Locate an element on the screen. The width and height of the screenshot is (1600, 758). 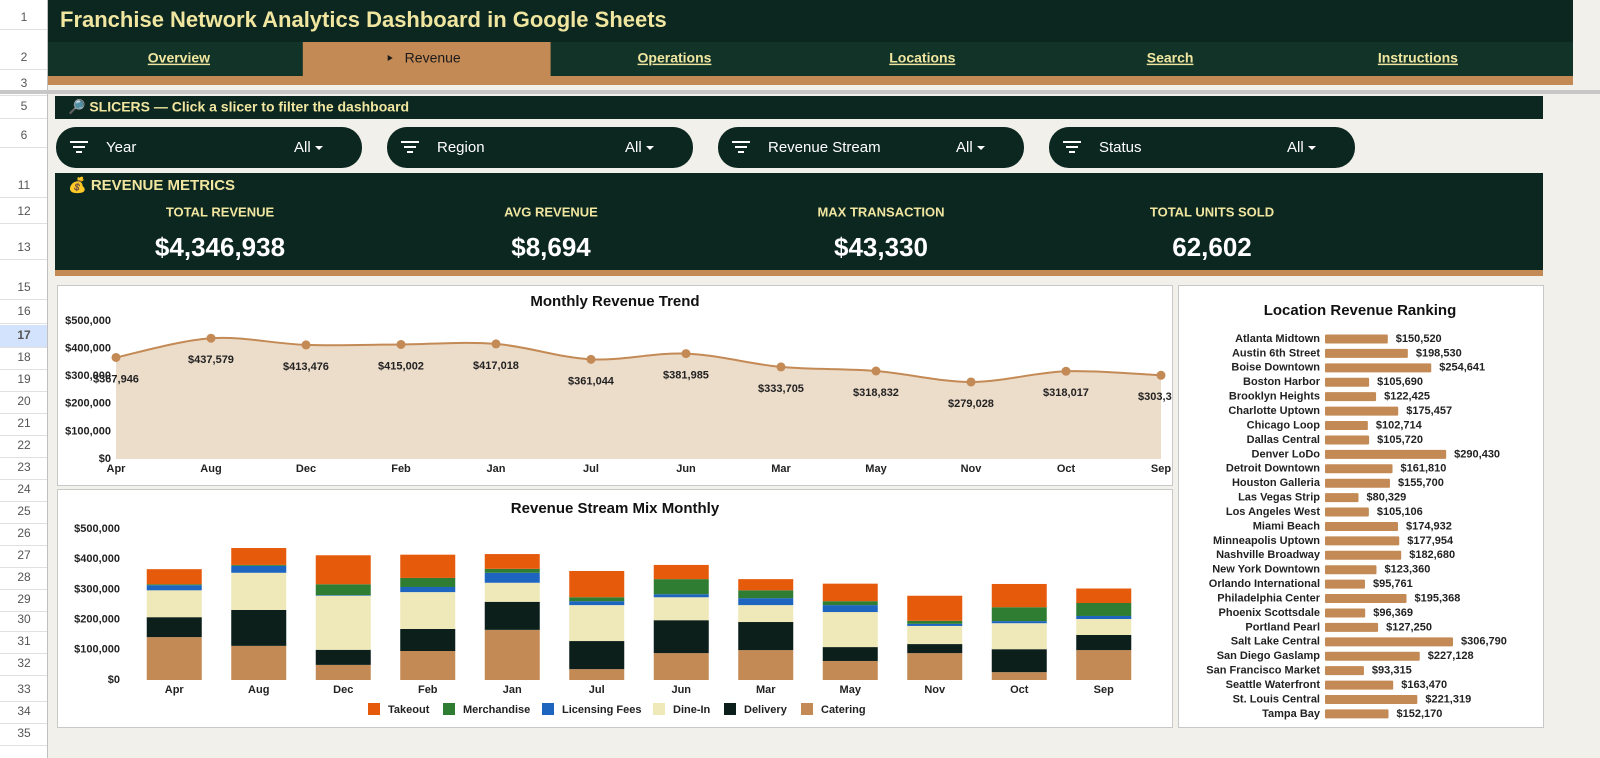
x-tick-label: Dec is located at coordinates (306, 469).